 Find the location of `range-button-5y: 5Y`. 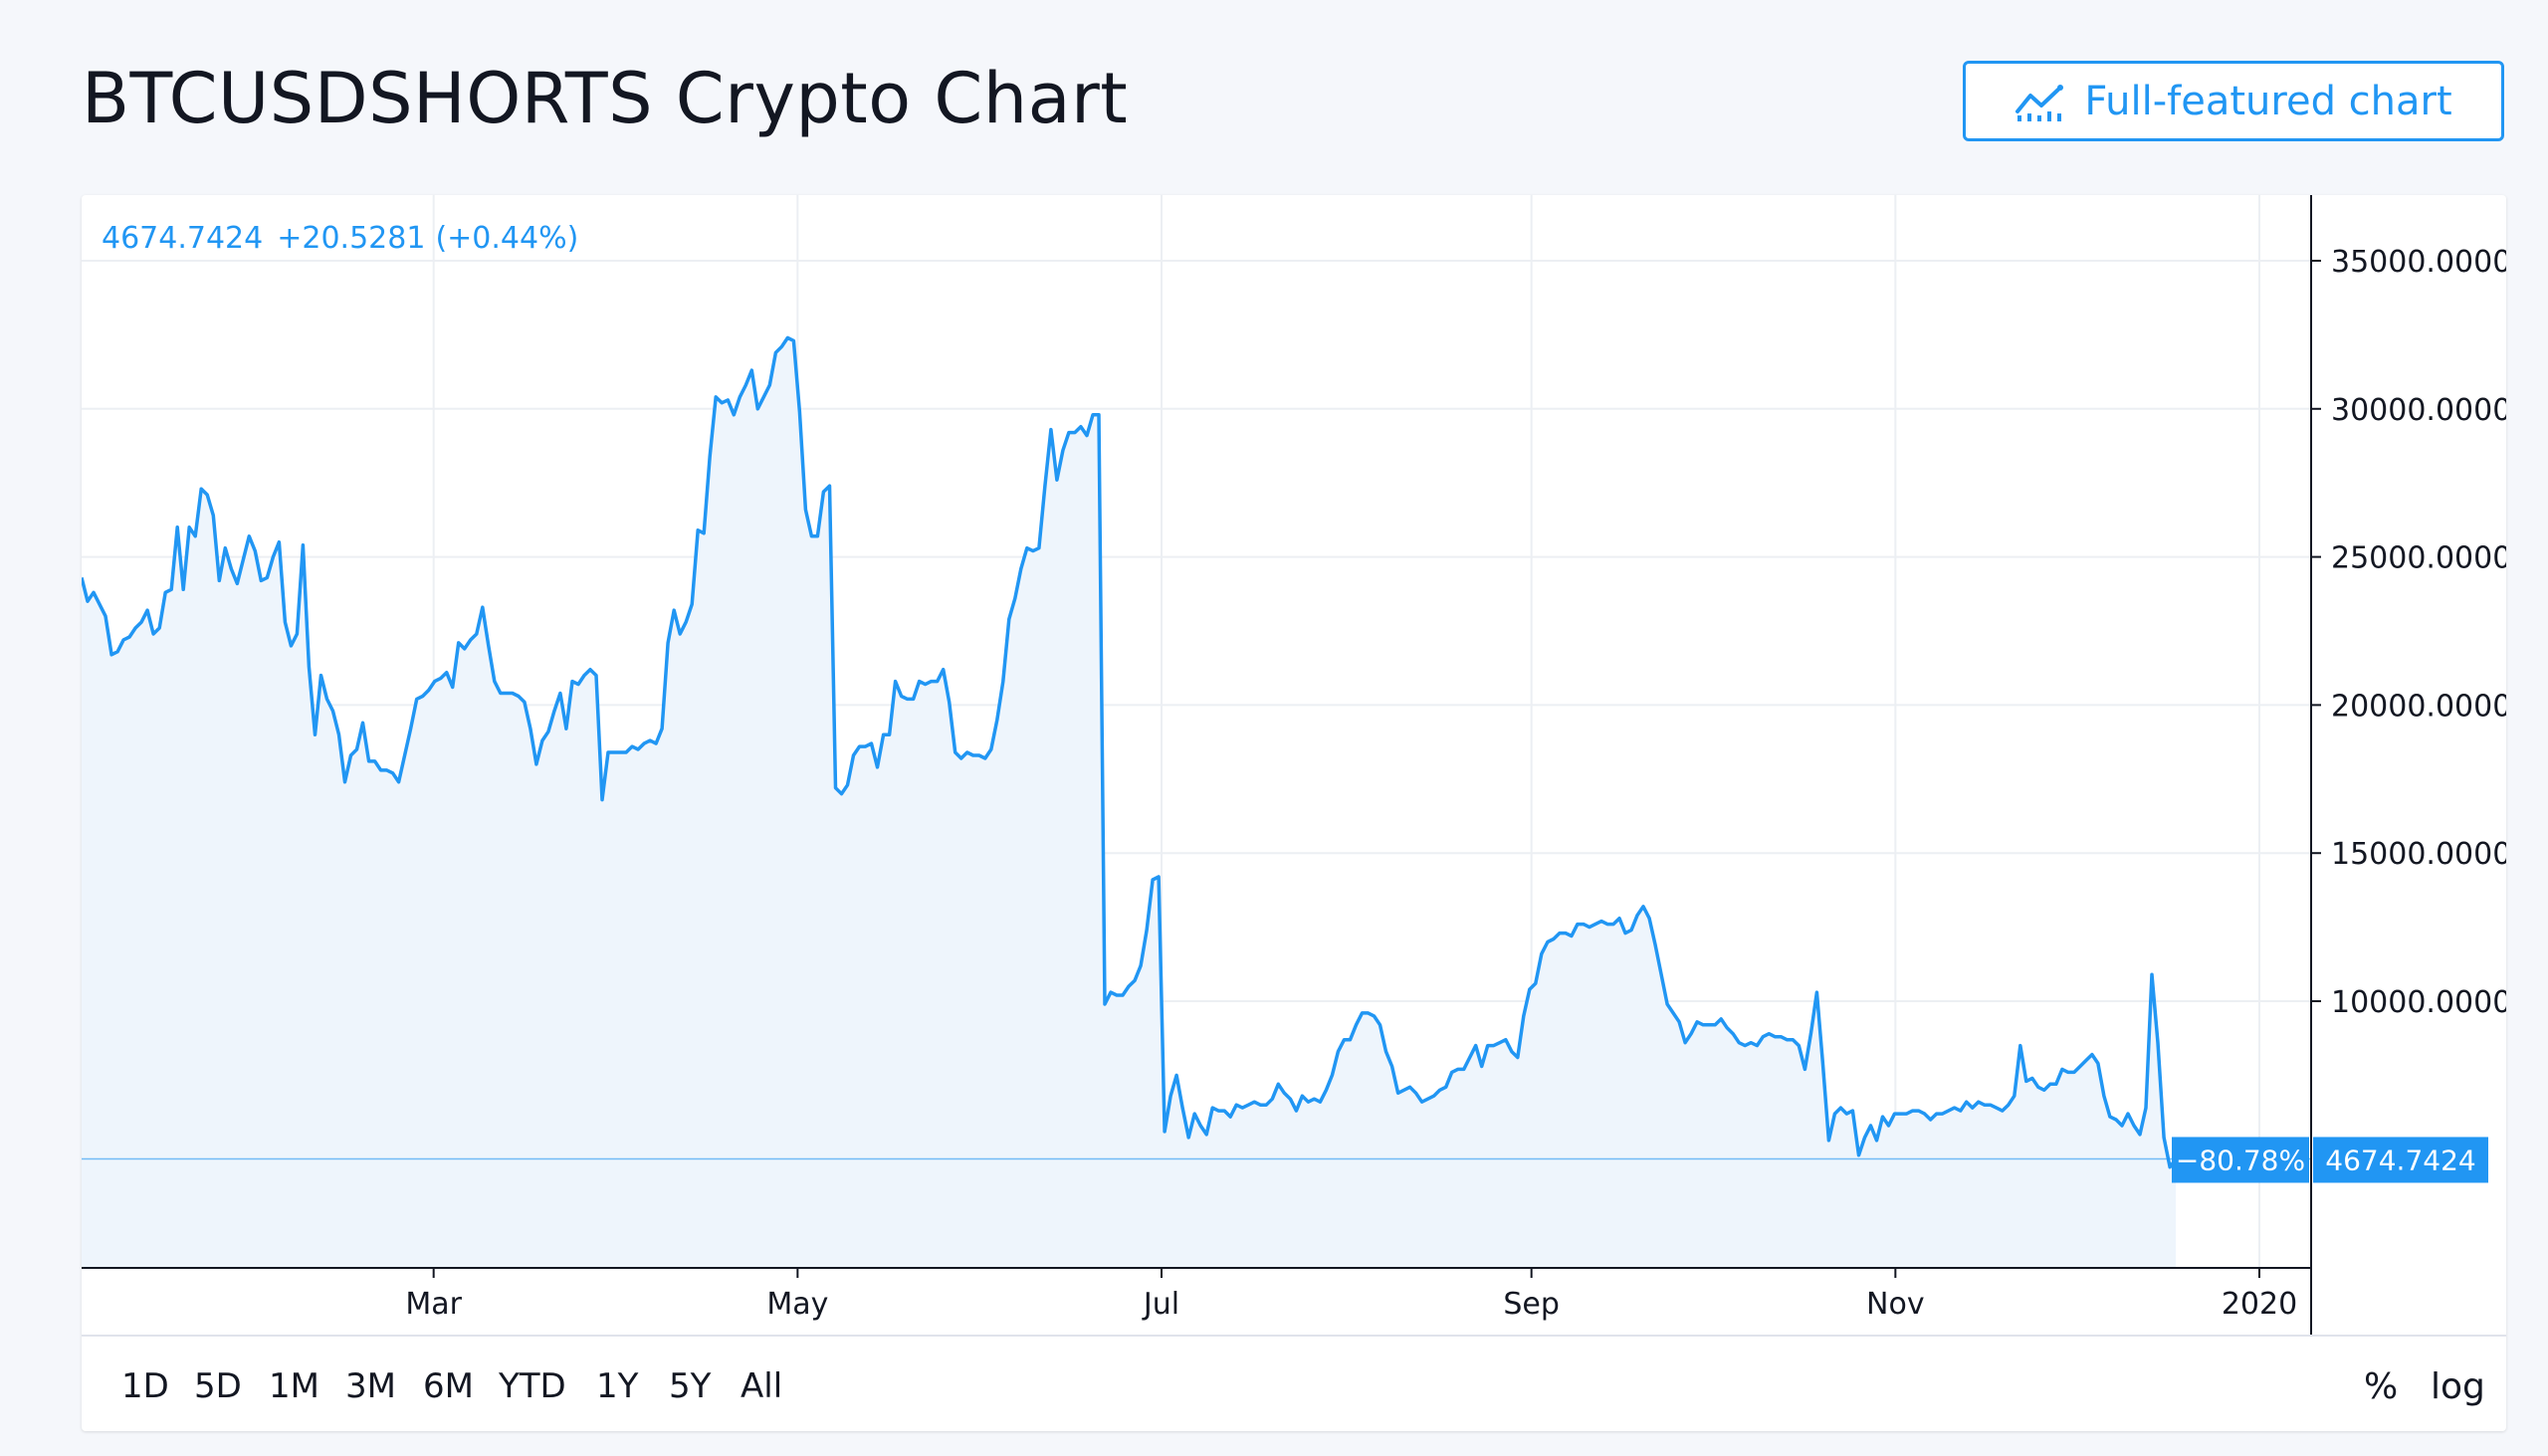

range-button-5y: 5Y is located at coordinates (690, 1386).